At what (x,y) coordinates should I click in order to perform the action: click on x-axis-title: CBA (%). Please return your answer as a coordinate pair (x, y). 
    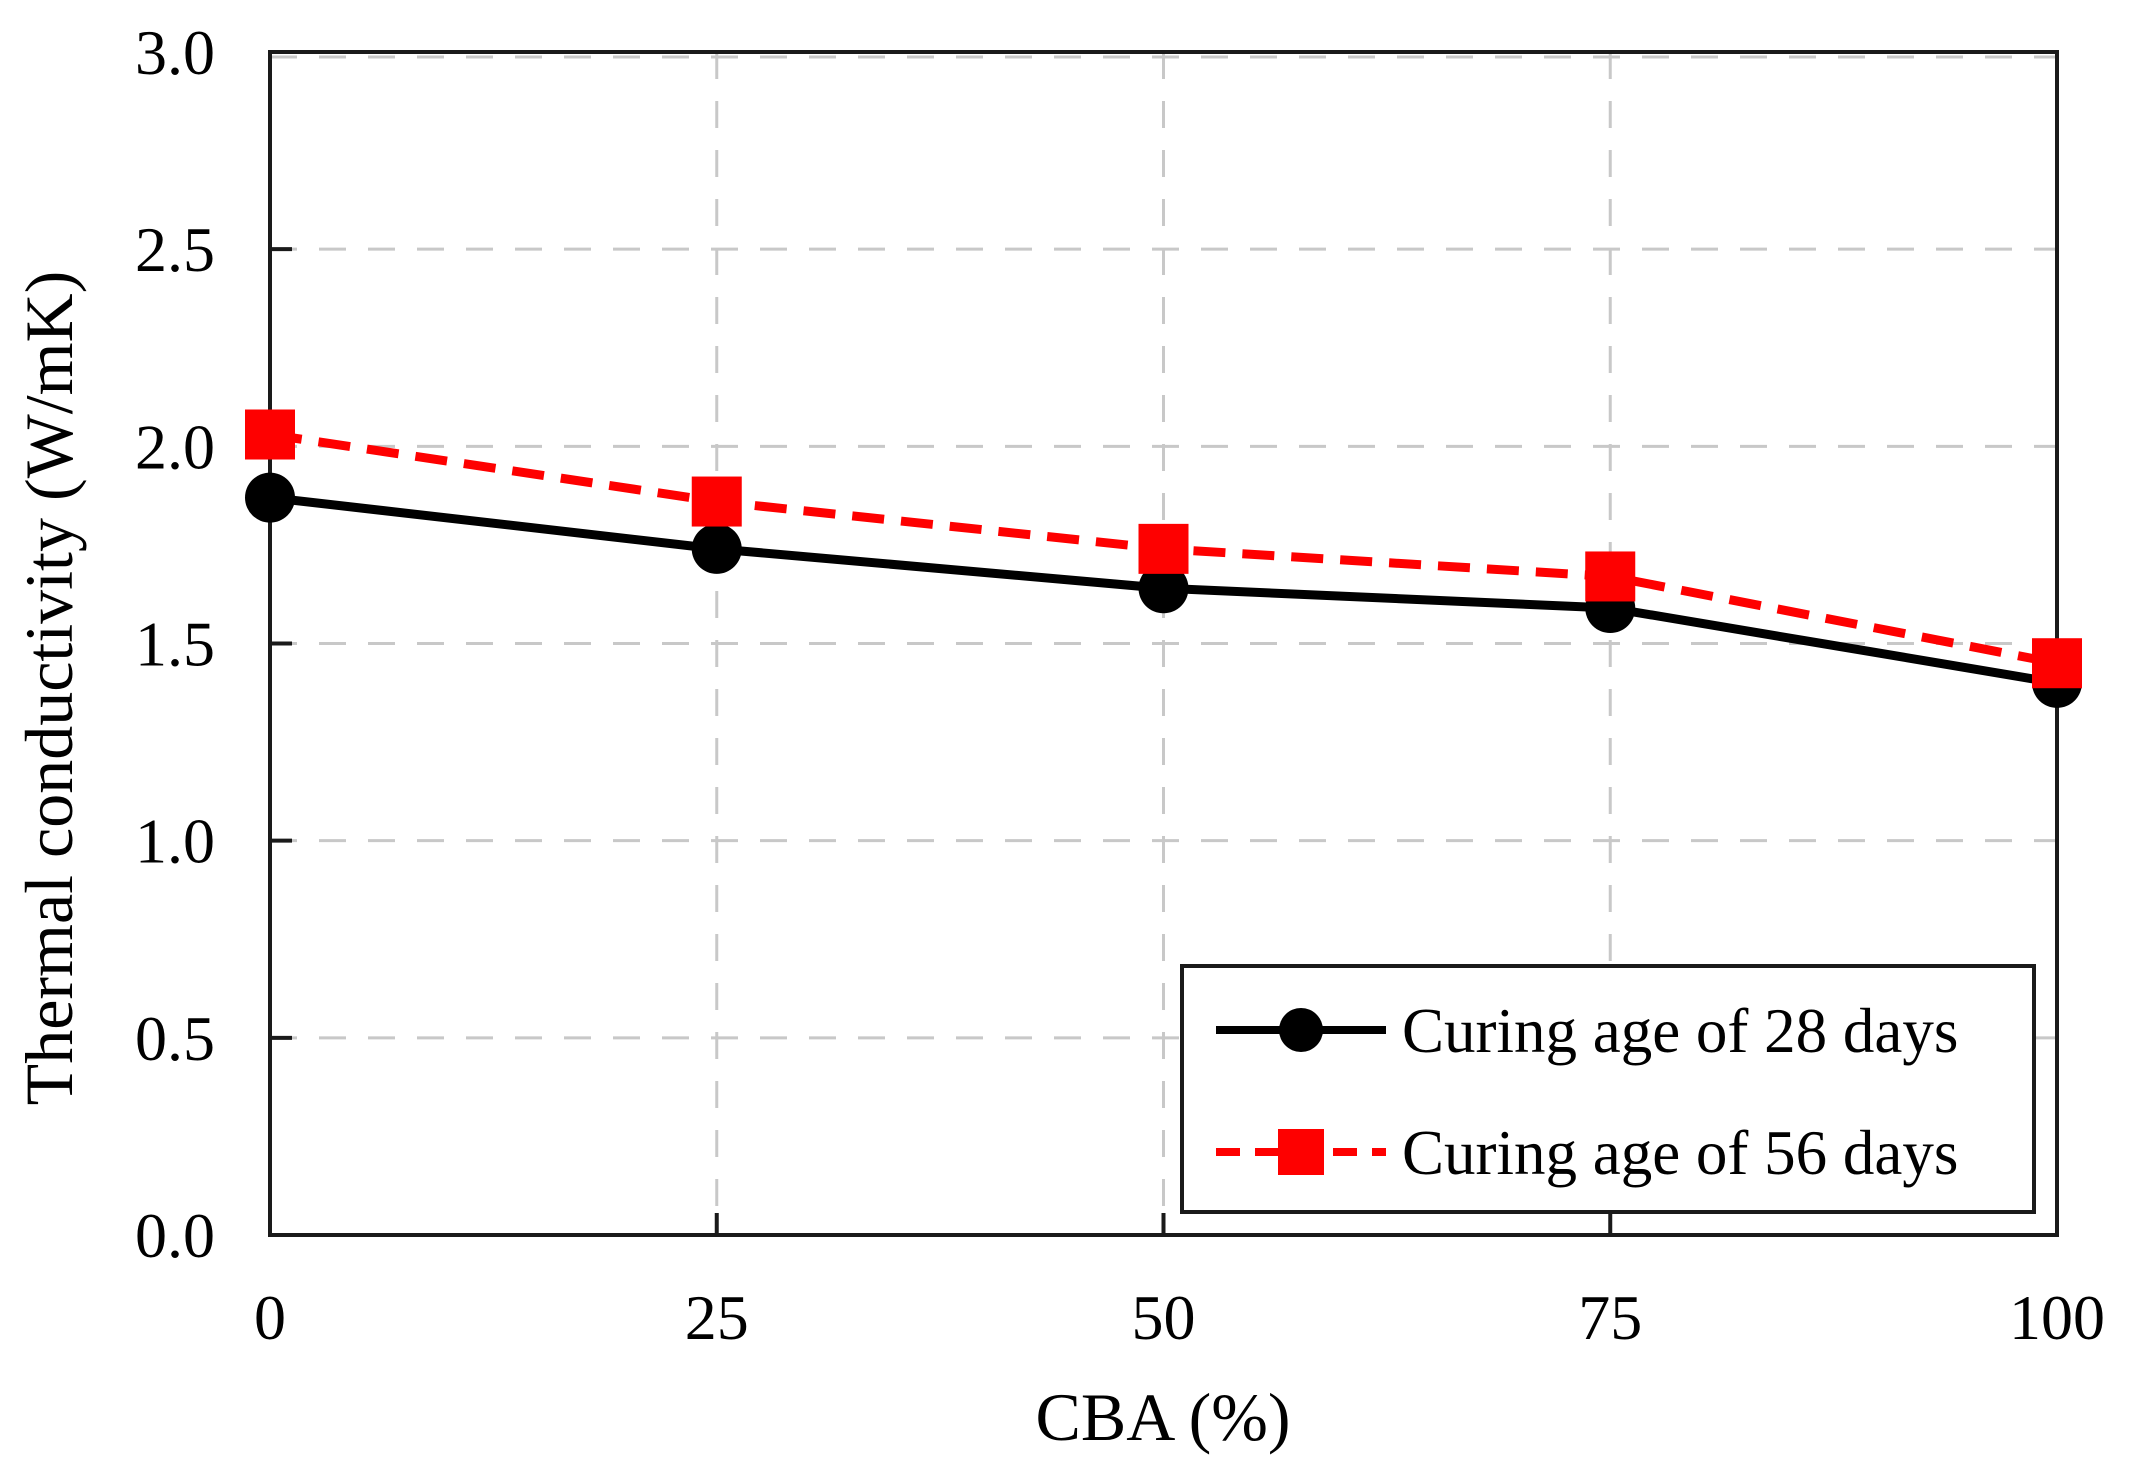
    Looking at the image, I should click on (1163, 1417).